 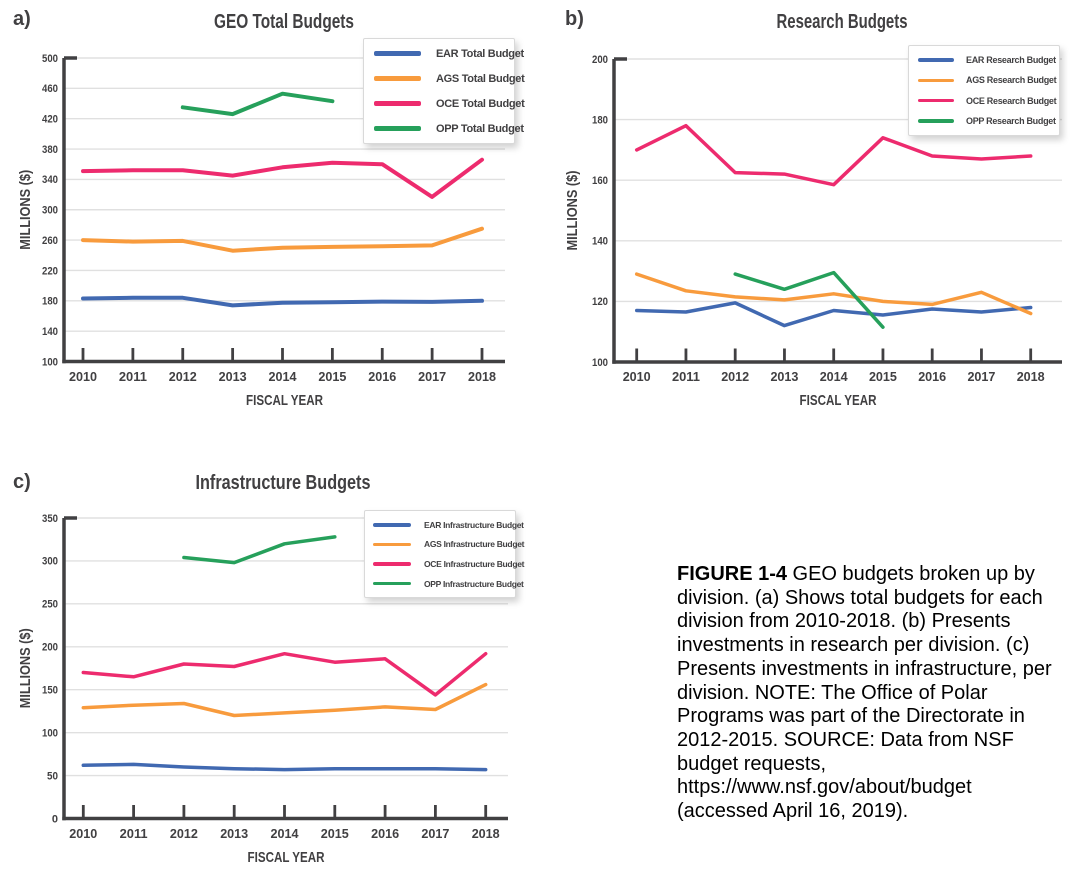 I want to click on legend-item: OPP Total Budget, so click(x=444, y=128).